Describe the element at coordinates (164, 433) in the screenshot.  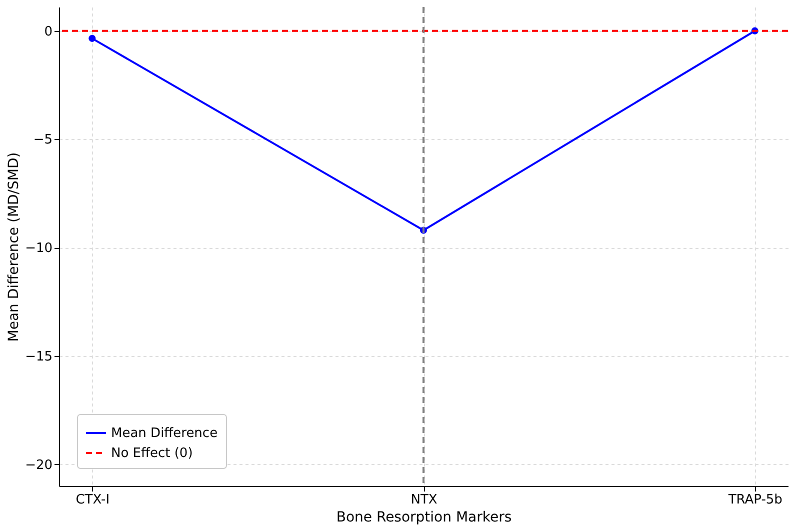
I see `legend-label: Mean Difference` at that location.